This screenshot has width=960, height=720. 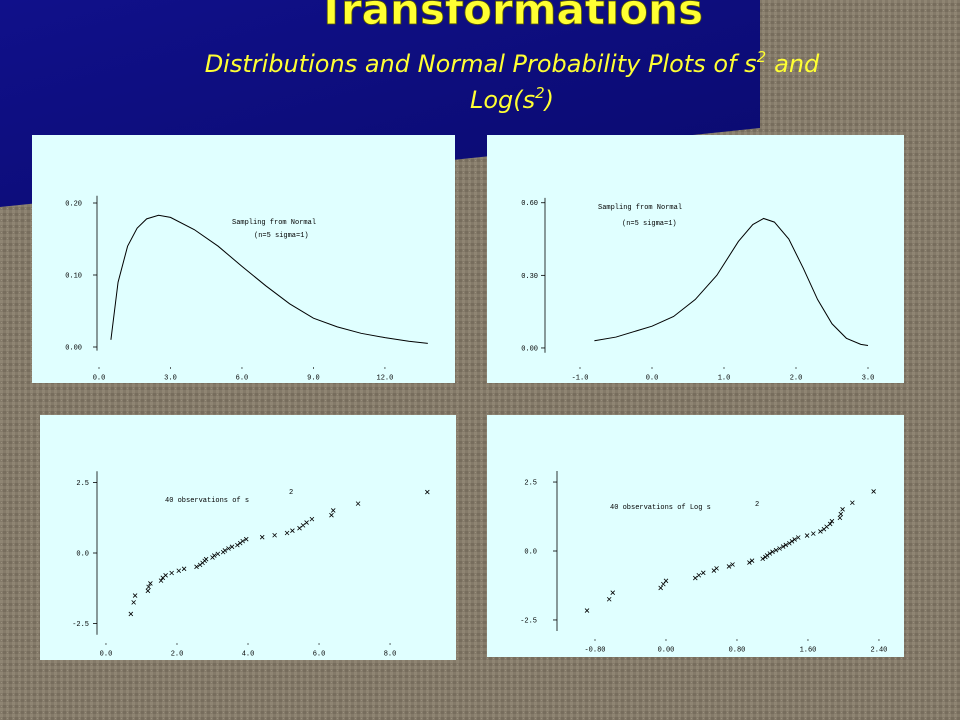 I want to click on x-tick-label: -1.0, so click(x=580, y=379).